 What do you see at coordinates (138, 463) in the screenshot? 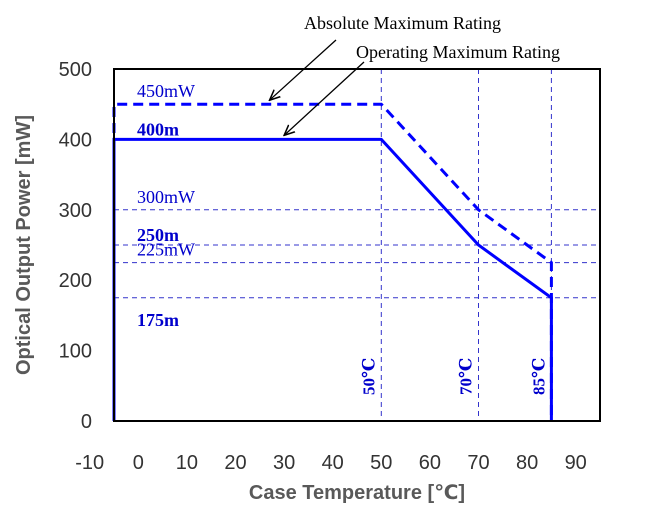
I see `x-tick-label: 0` at bounding box center [138, 463].